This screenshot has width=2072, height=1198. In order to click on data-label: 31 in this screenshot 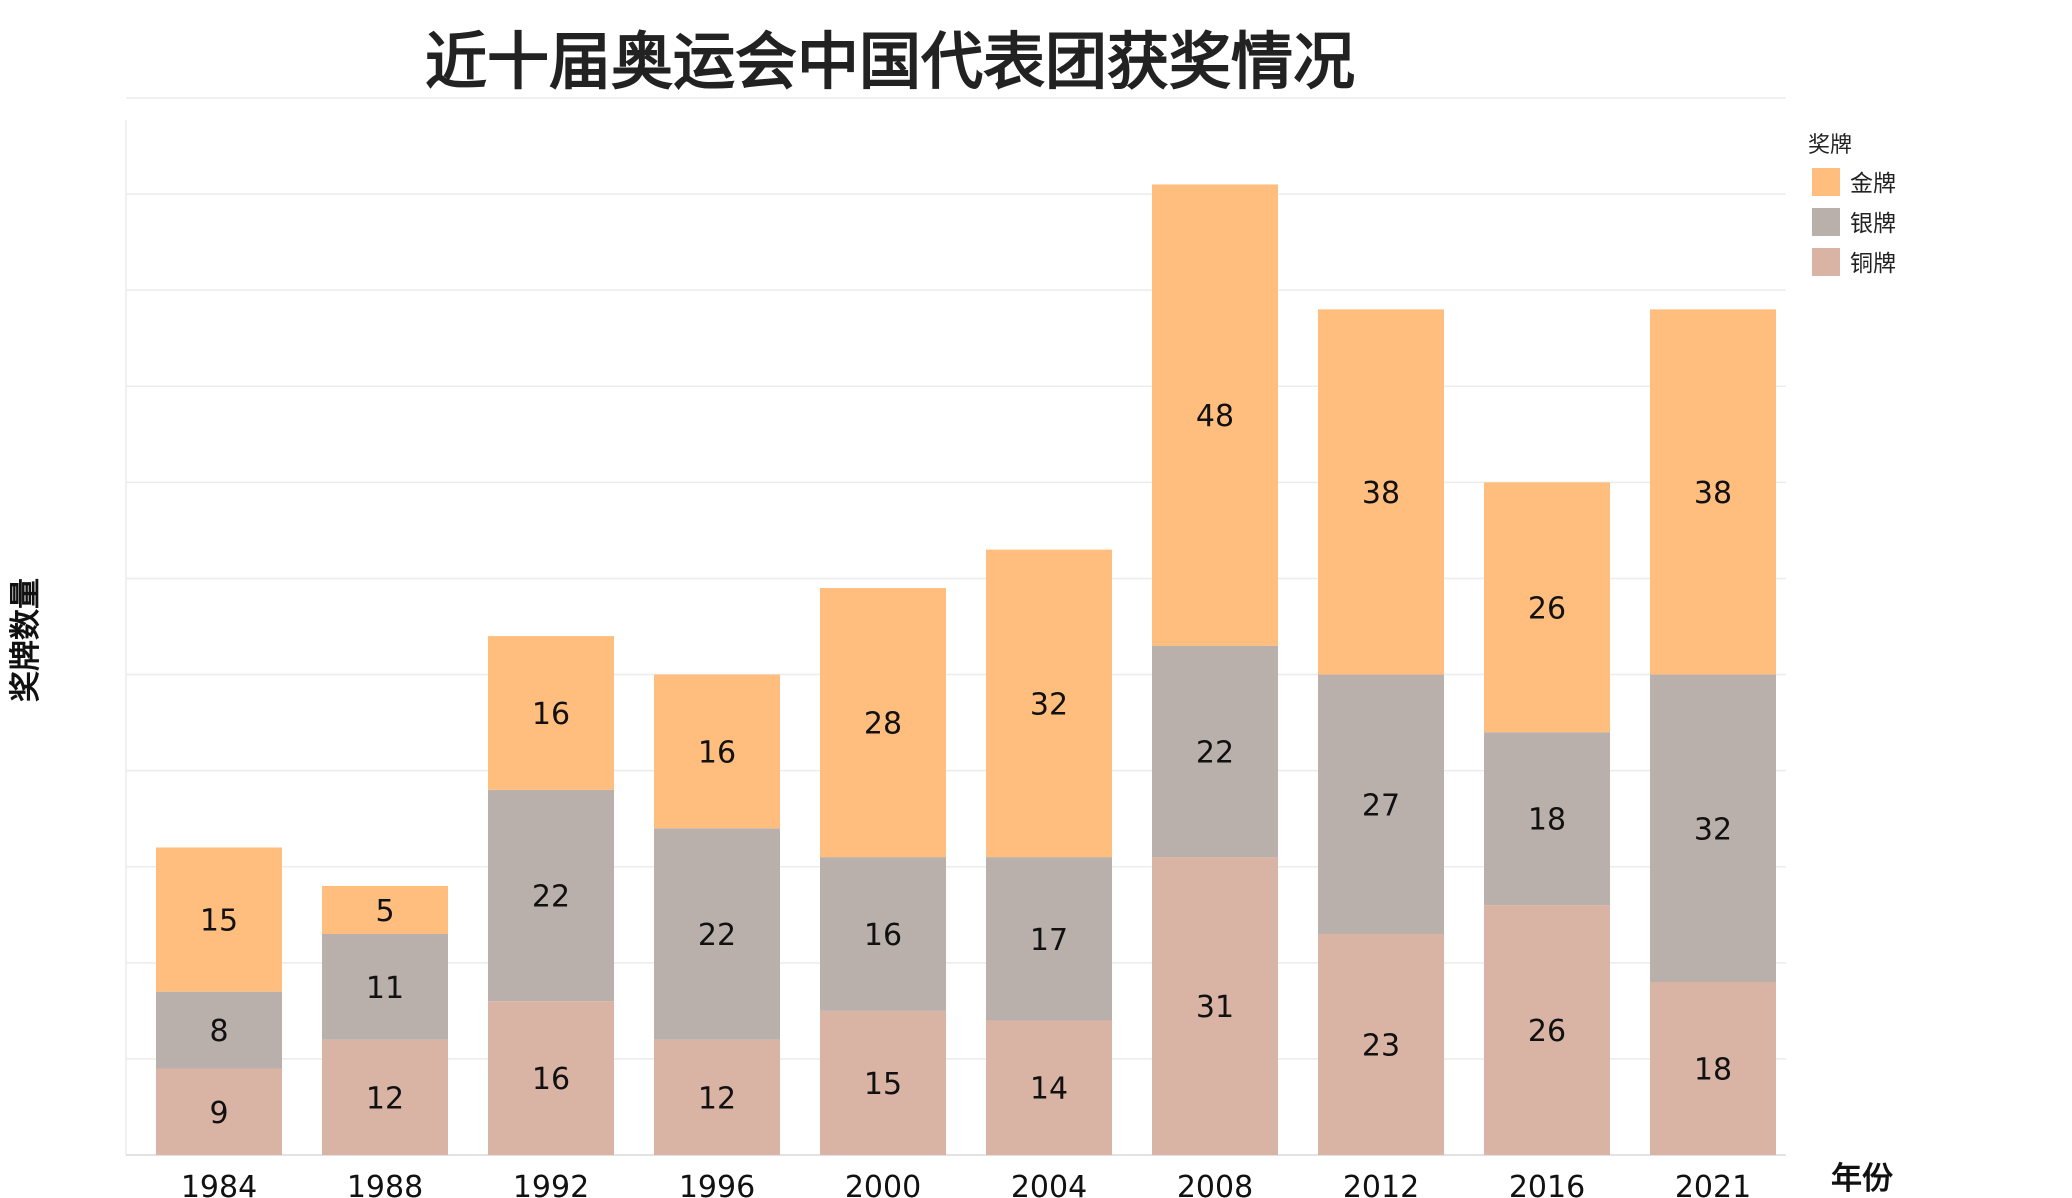, I will do `click(1215, 1007)`.